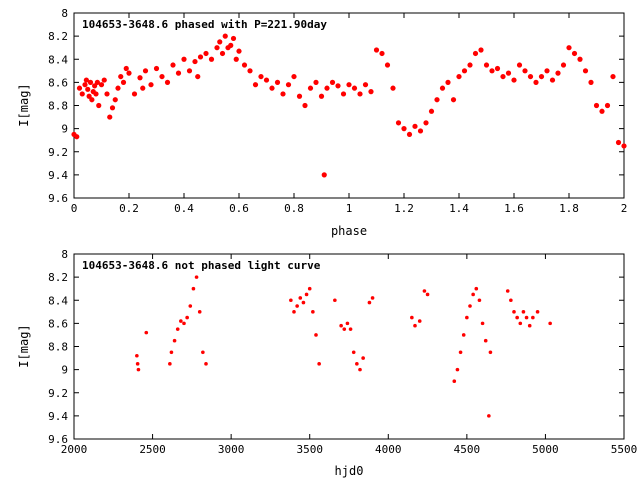  What do you see at coordinates (569, 208) in the screenshot?
I see `x-tick-label: 1.8` at bounding box center [569, 208].